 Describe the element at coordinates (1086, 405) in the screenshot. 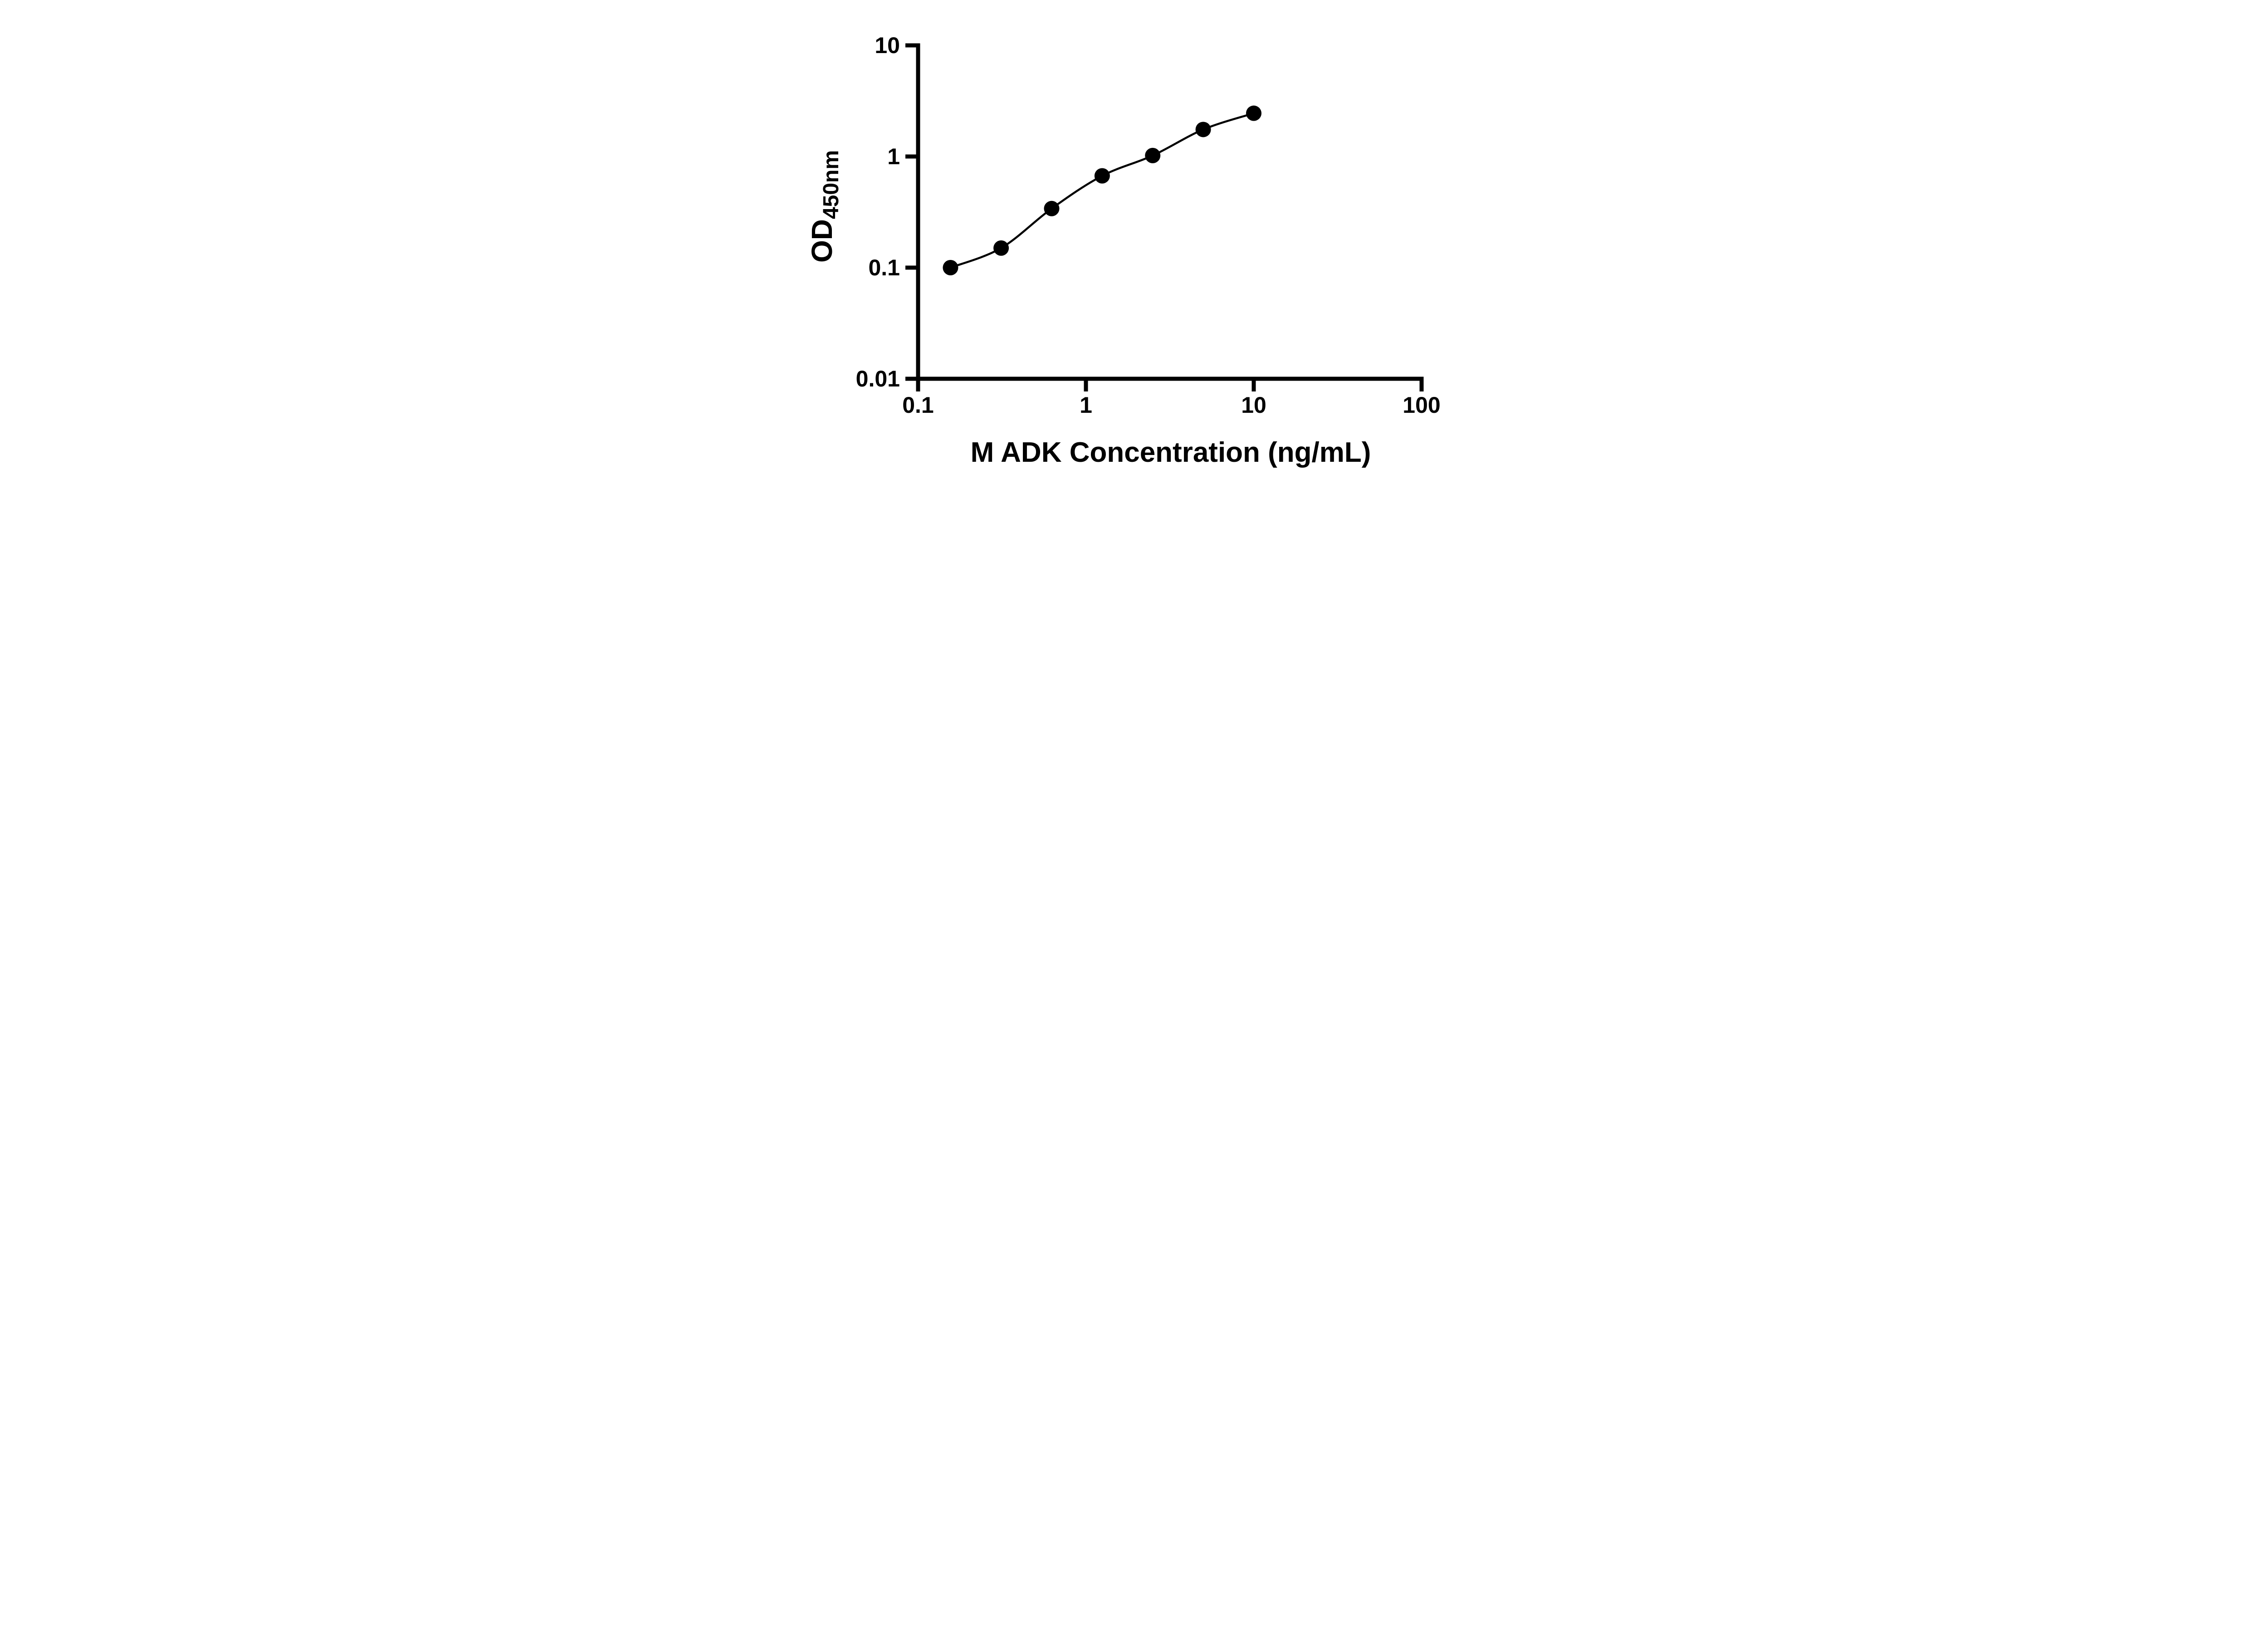

I see `x-tick-label: 1` at that location.